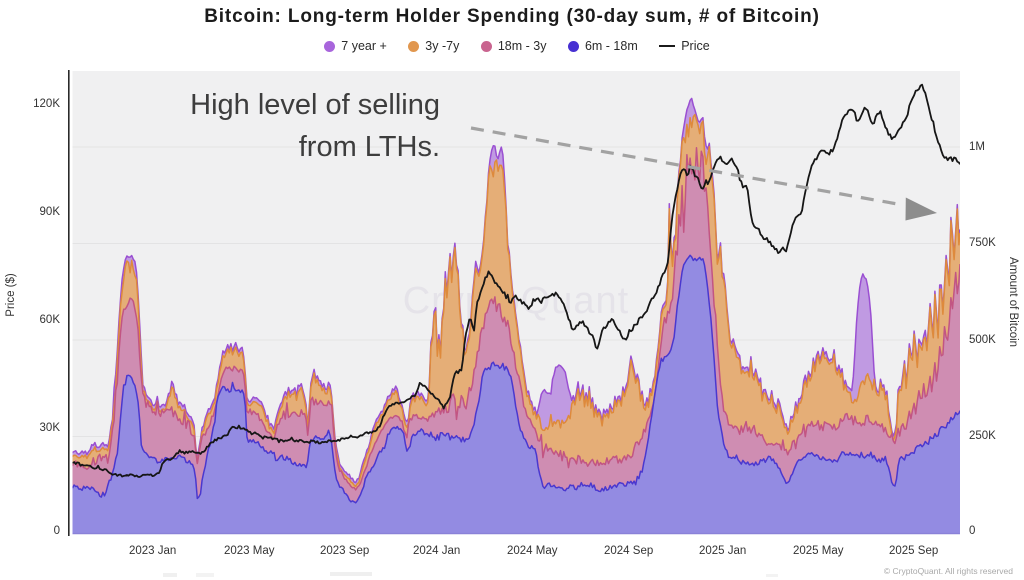 This screenshot has width=1024, height=580. What do you see at coordinates (369, 147) in the screenshot?
I see `svg-text: from LTHs.` at bounding box center [369, 147].